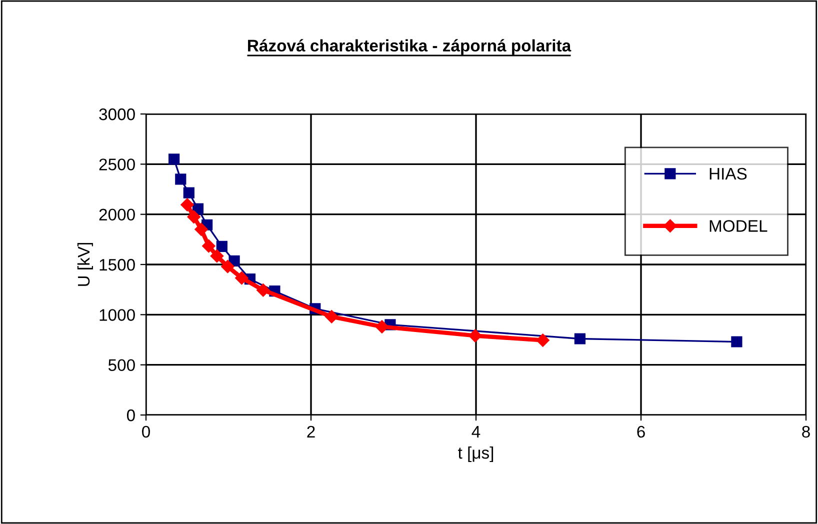 The width and height of the screenshot is (818, 524). I want to click on y-tick-label: 1500, so click(117, 264).